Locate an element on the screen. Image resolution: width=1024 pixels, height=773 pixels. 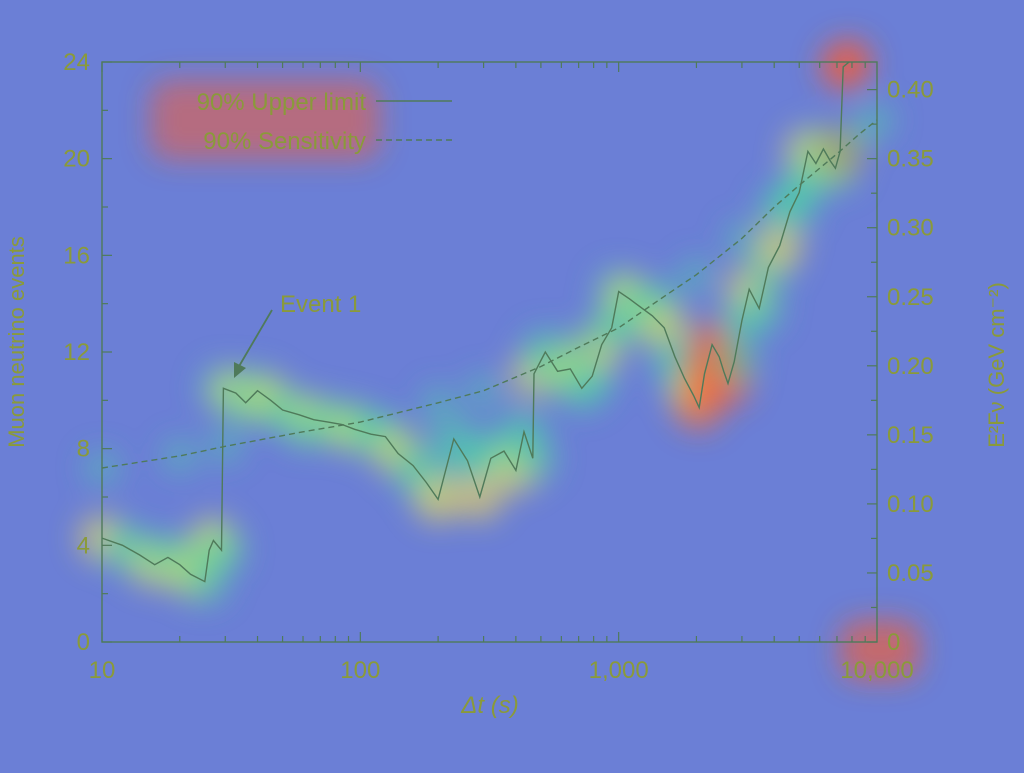
y2-tick-label: 0.05 is located at coordinates (910, 573).